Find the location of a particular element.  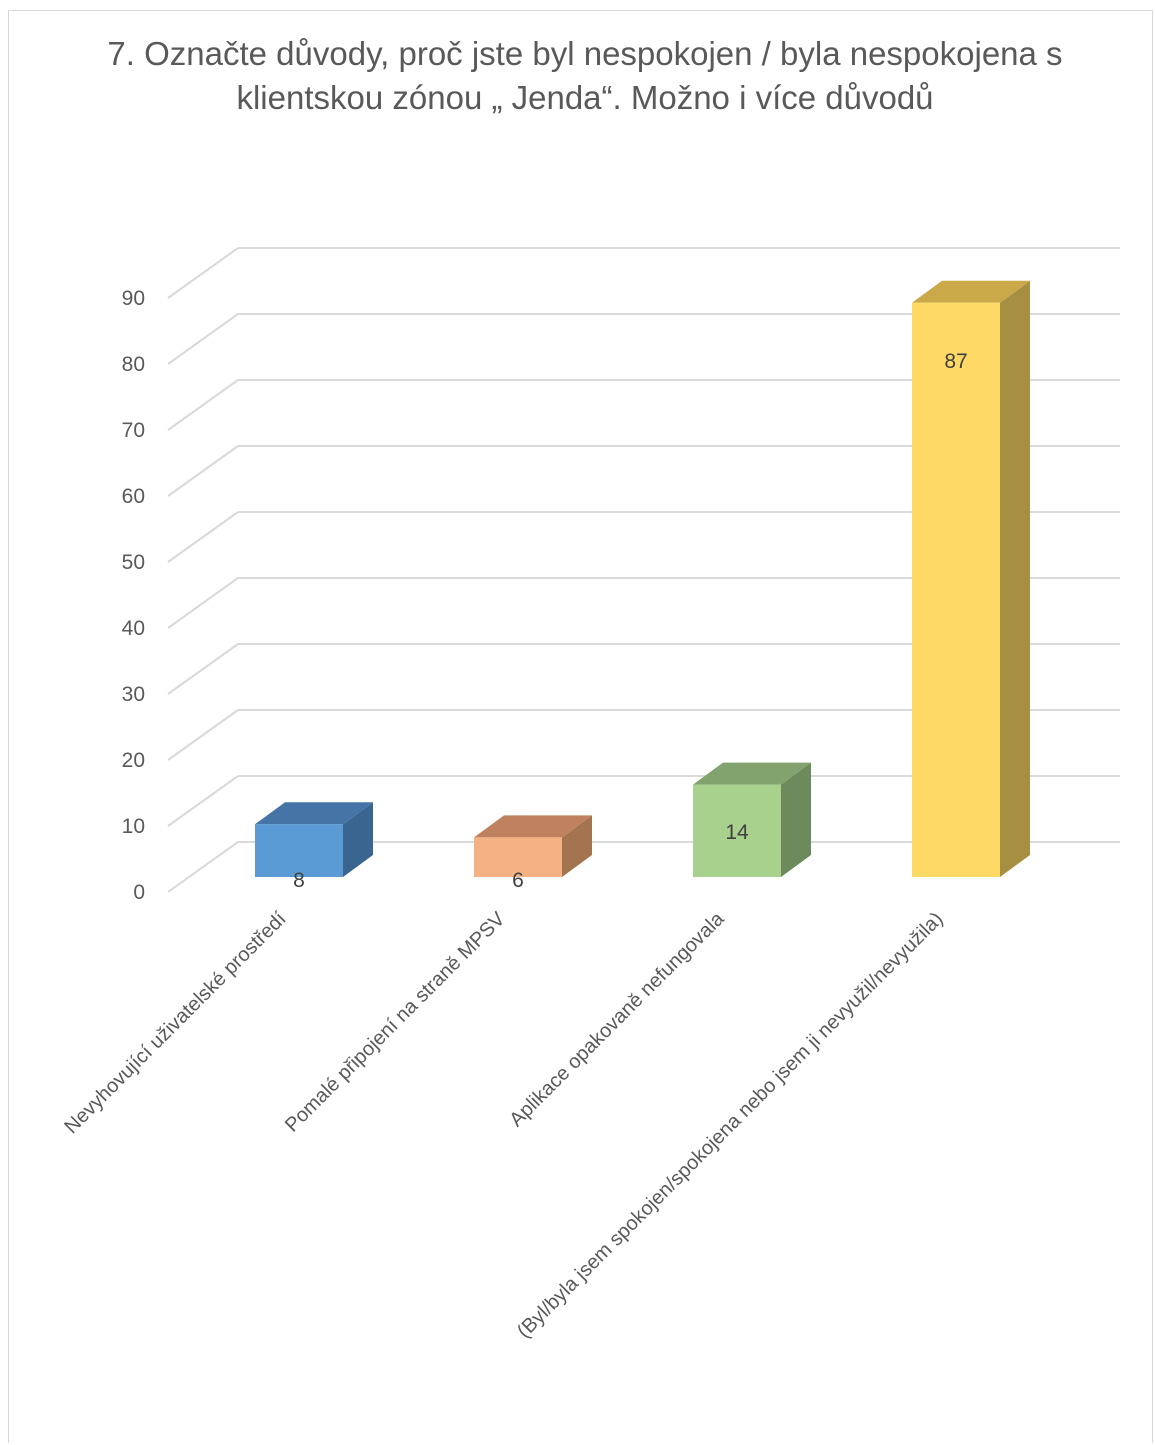

y-tick-label: 50 is located at coordinates (133, 562).